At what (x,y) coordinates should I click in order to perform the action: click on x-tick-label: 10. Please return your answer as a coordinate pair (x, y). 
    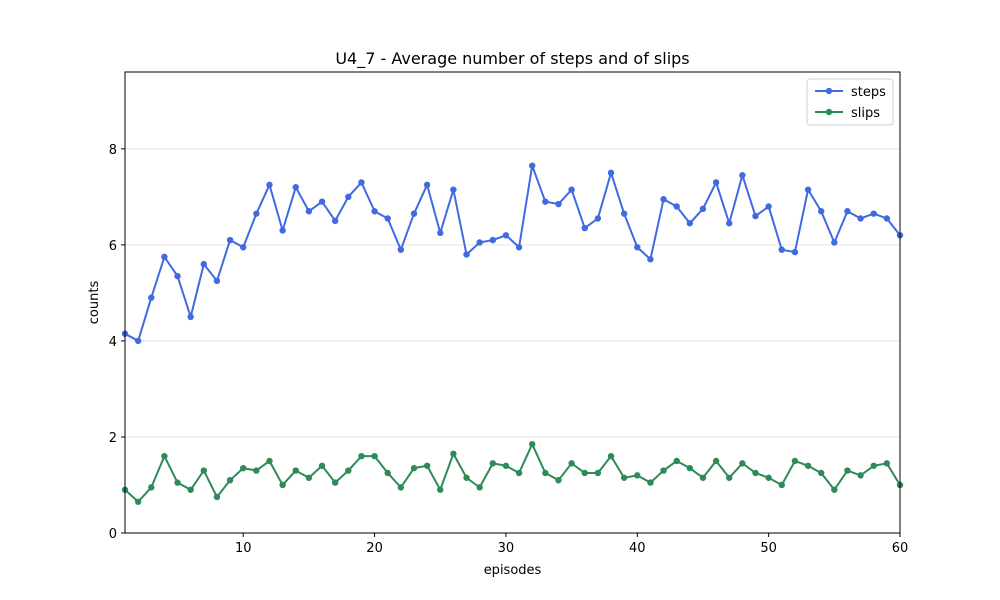
    Looking at the image, I should click on (243, 548).